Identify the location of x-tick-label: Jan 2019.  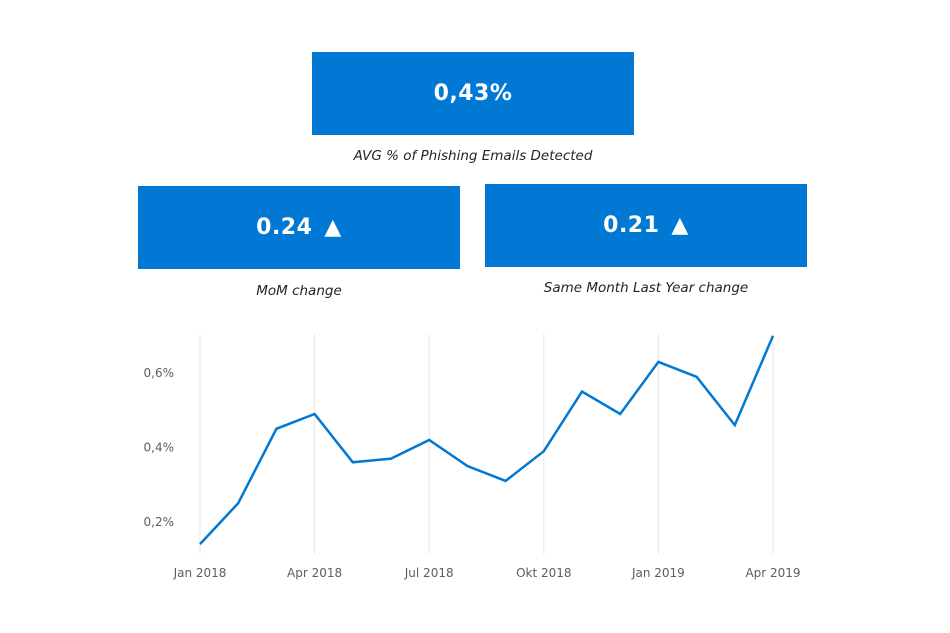
(658, 573).